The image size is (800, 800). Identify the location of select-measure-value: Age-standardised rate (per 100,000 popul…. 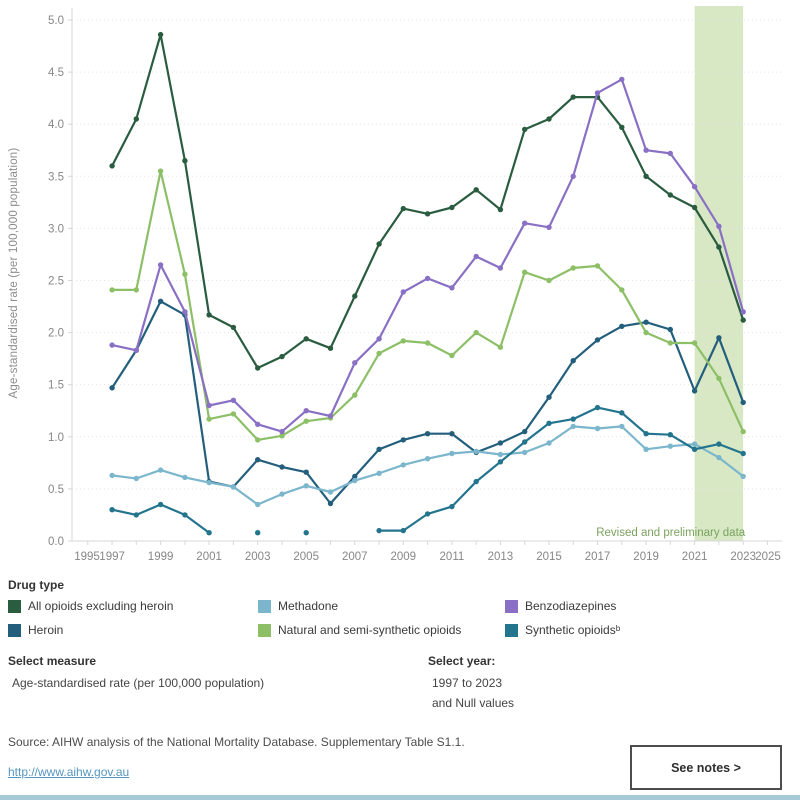
(138, 683).